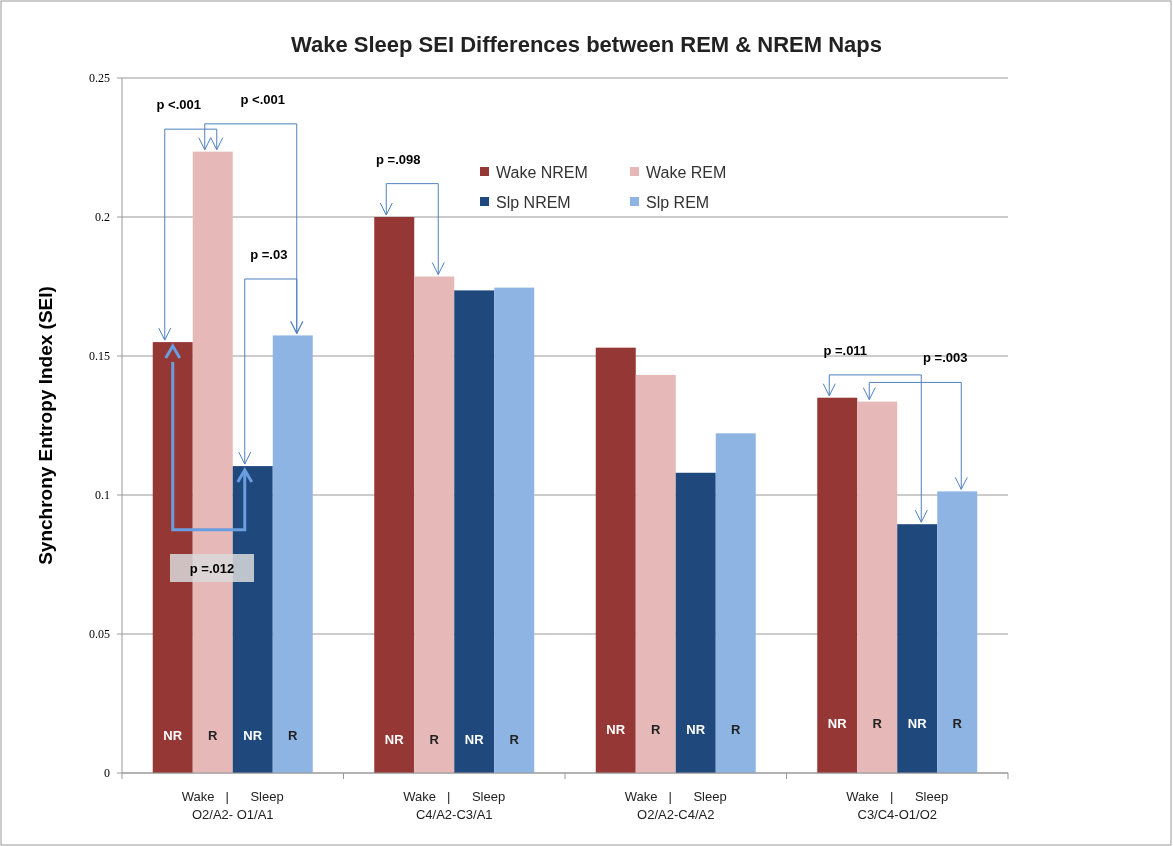 The height and width of the screenshot is (846, 1173). What do you see at coordinates (99, 634) in the screenshot?
I see `y-tick-label: 0.05` at bounding box center [99, 634].